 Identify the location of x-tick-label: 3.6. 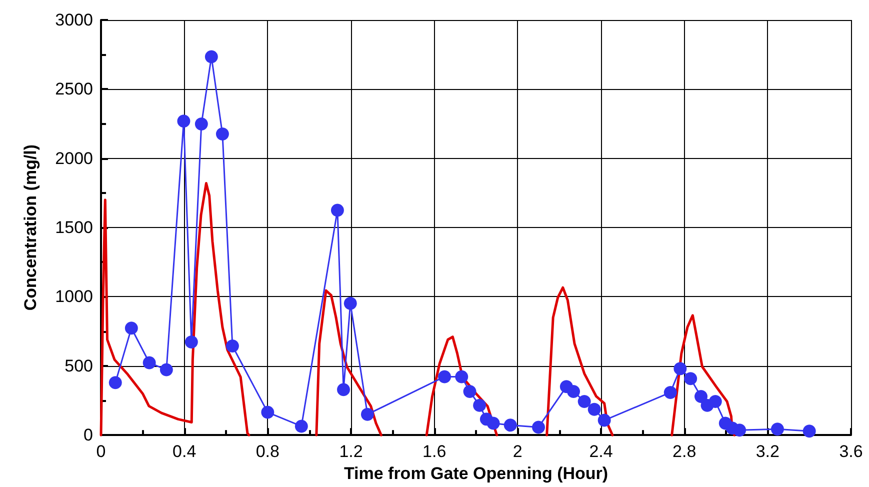
(851, 452).